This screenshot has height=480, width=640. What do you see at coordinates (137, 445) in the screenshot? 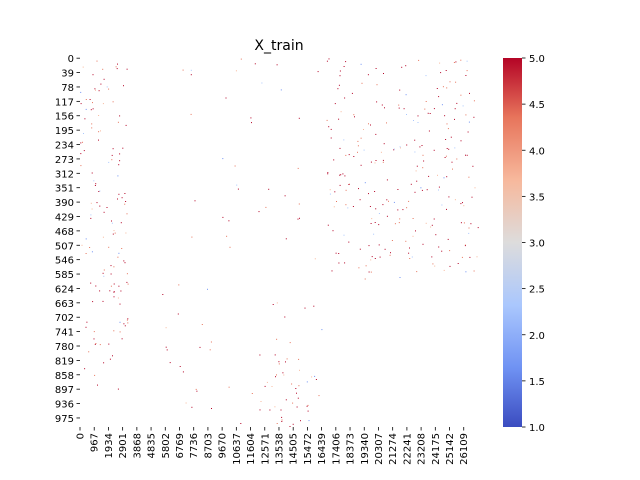
I see `x-tick-label: 3868` at bounding box center [137, 445].